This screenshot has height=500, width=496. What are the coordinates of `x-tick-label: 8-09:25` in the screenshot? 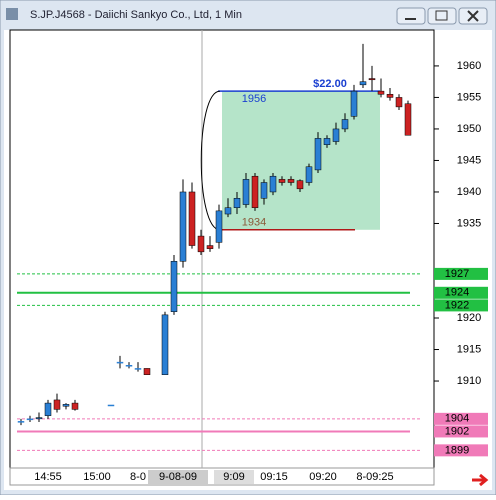 It's located at (374, 477).